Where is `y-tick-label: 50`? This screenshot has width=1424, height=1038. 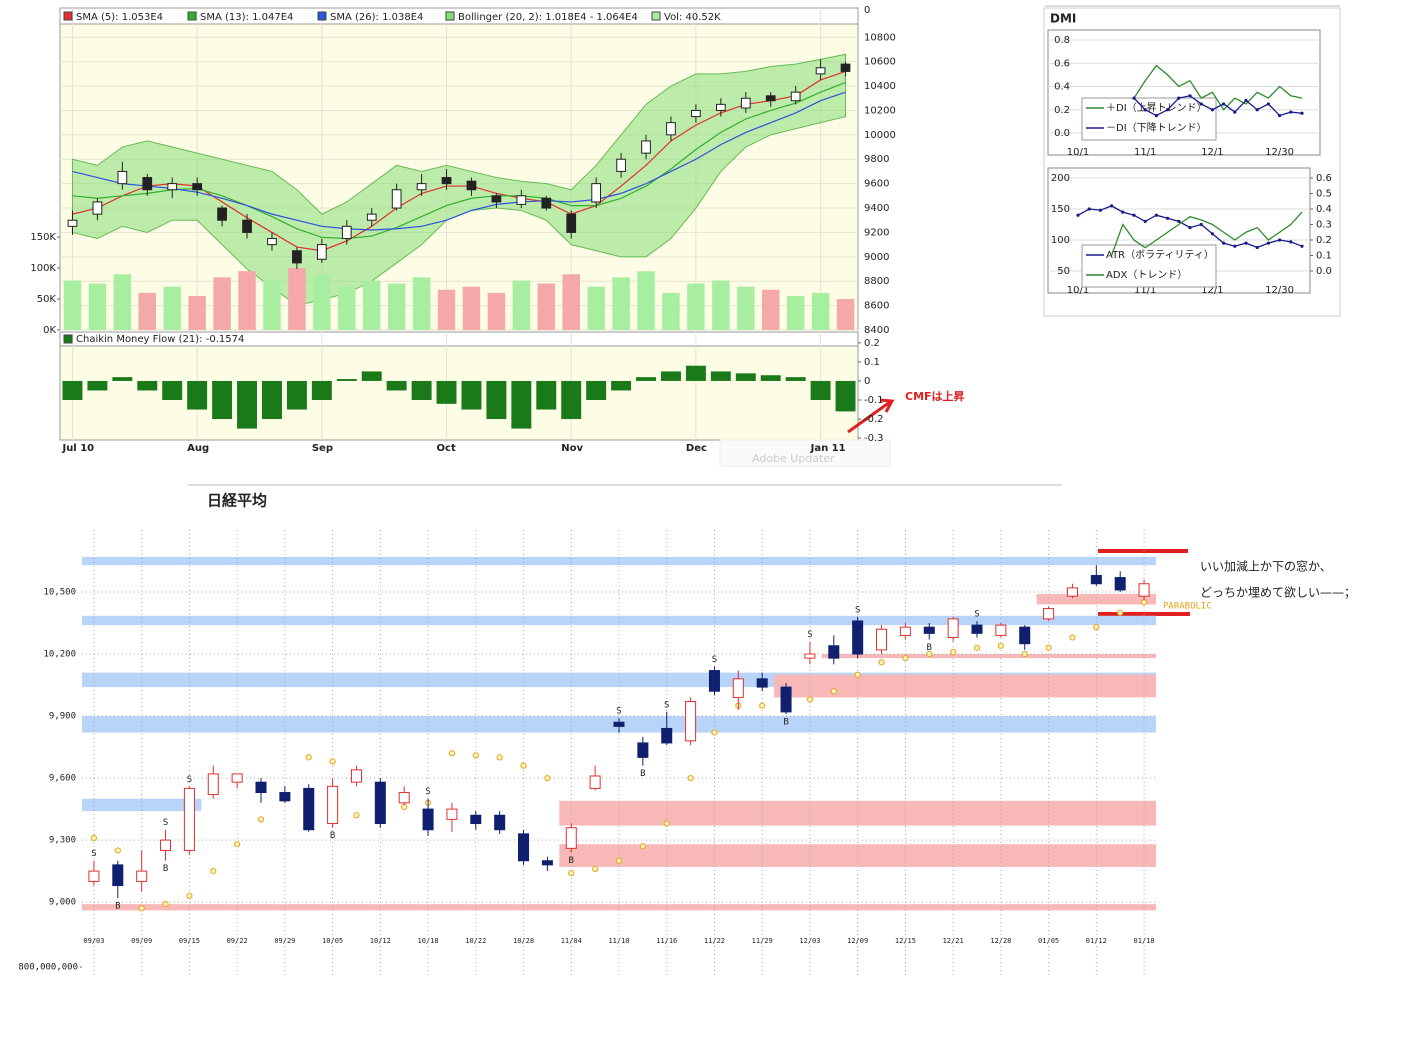
y-tick-label: 50 is located at coordinates (1063, 271).